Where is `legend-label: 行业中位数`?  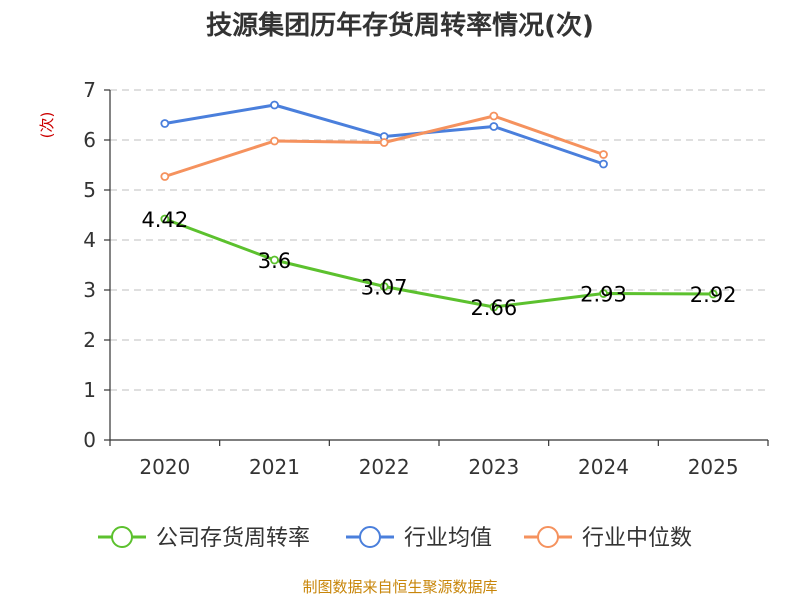
legend-label: 行业中位数 is located at coordinates (637, 538).